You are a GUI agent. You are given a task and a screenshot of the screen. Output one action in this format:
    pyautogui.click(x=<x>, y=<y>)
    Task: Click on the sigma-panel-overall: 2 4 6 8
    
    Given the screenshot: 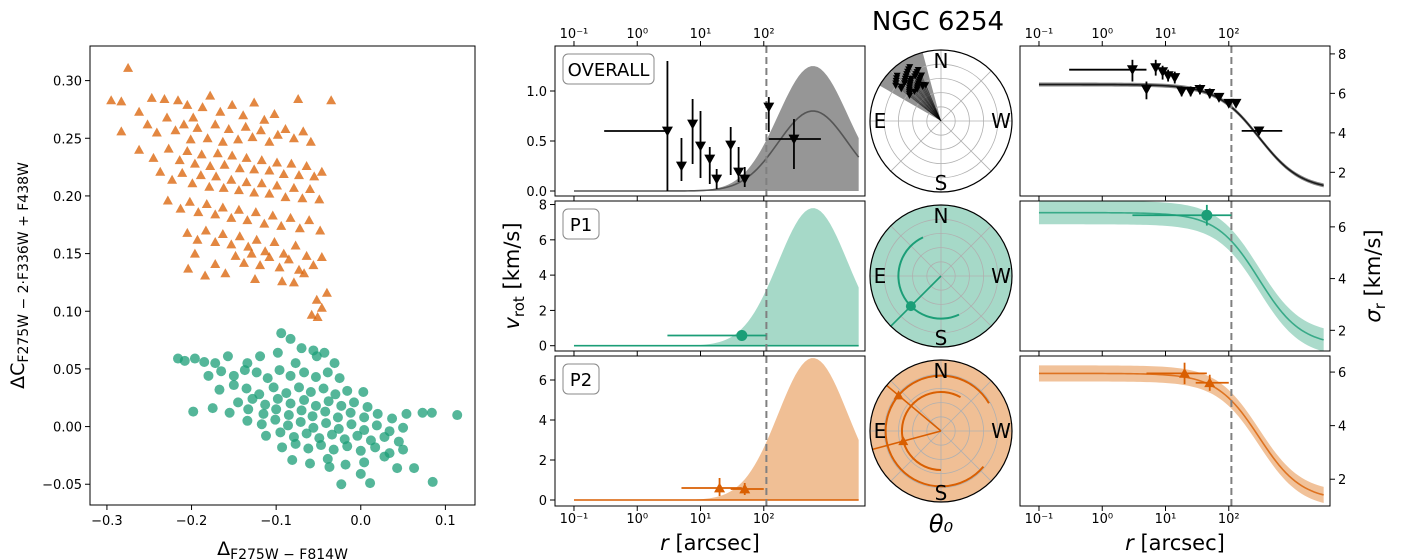 What is the action you would take?
    pyautogui.click(x=1182, y=121)
    